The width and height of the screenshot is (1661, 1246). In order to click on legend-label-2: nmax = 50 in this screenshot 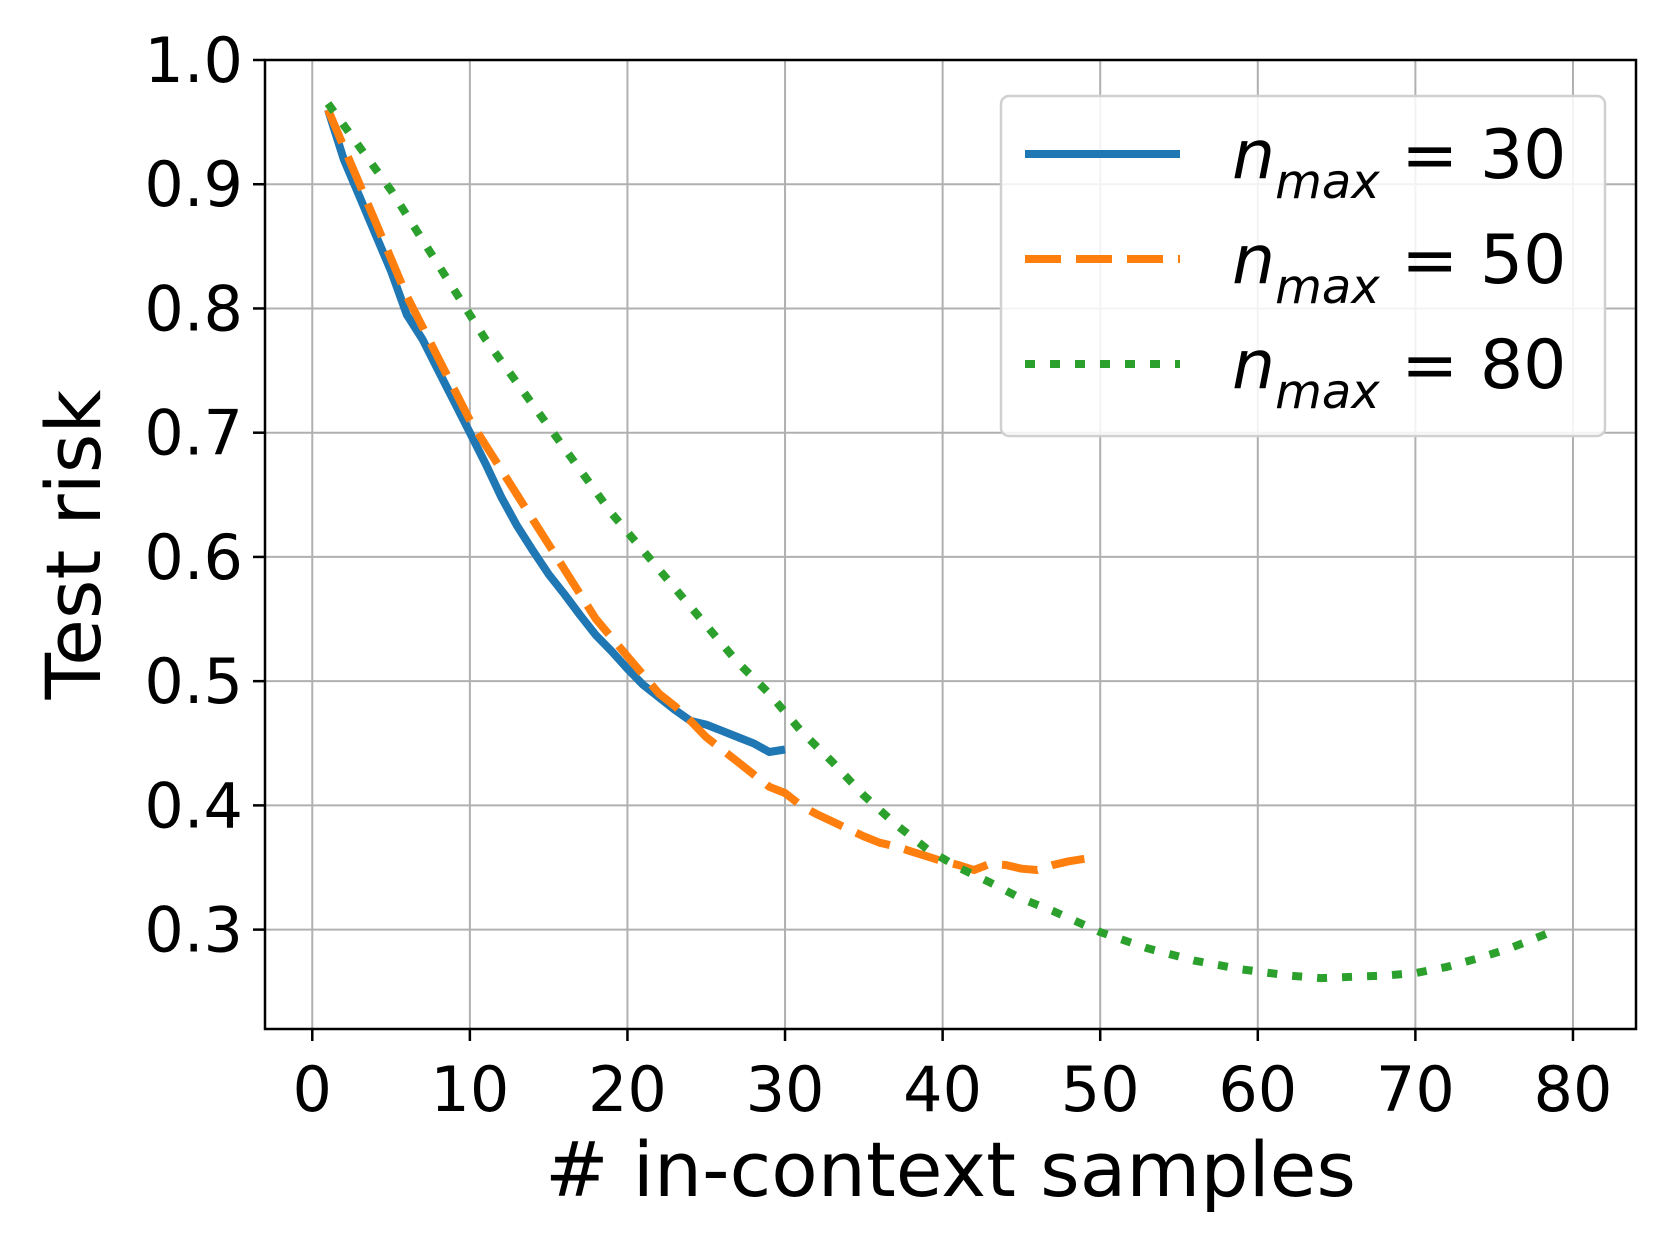, I will do `click(1399, 268)`.